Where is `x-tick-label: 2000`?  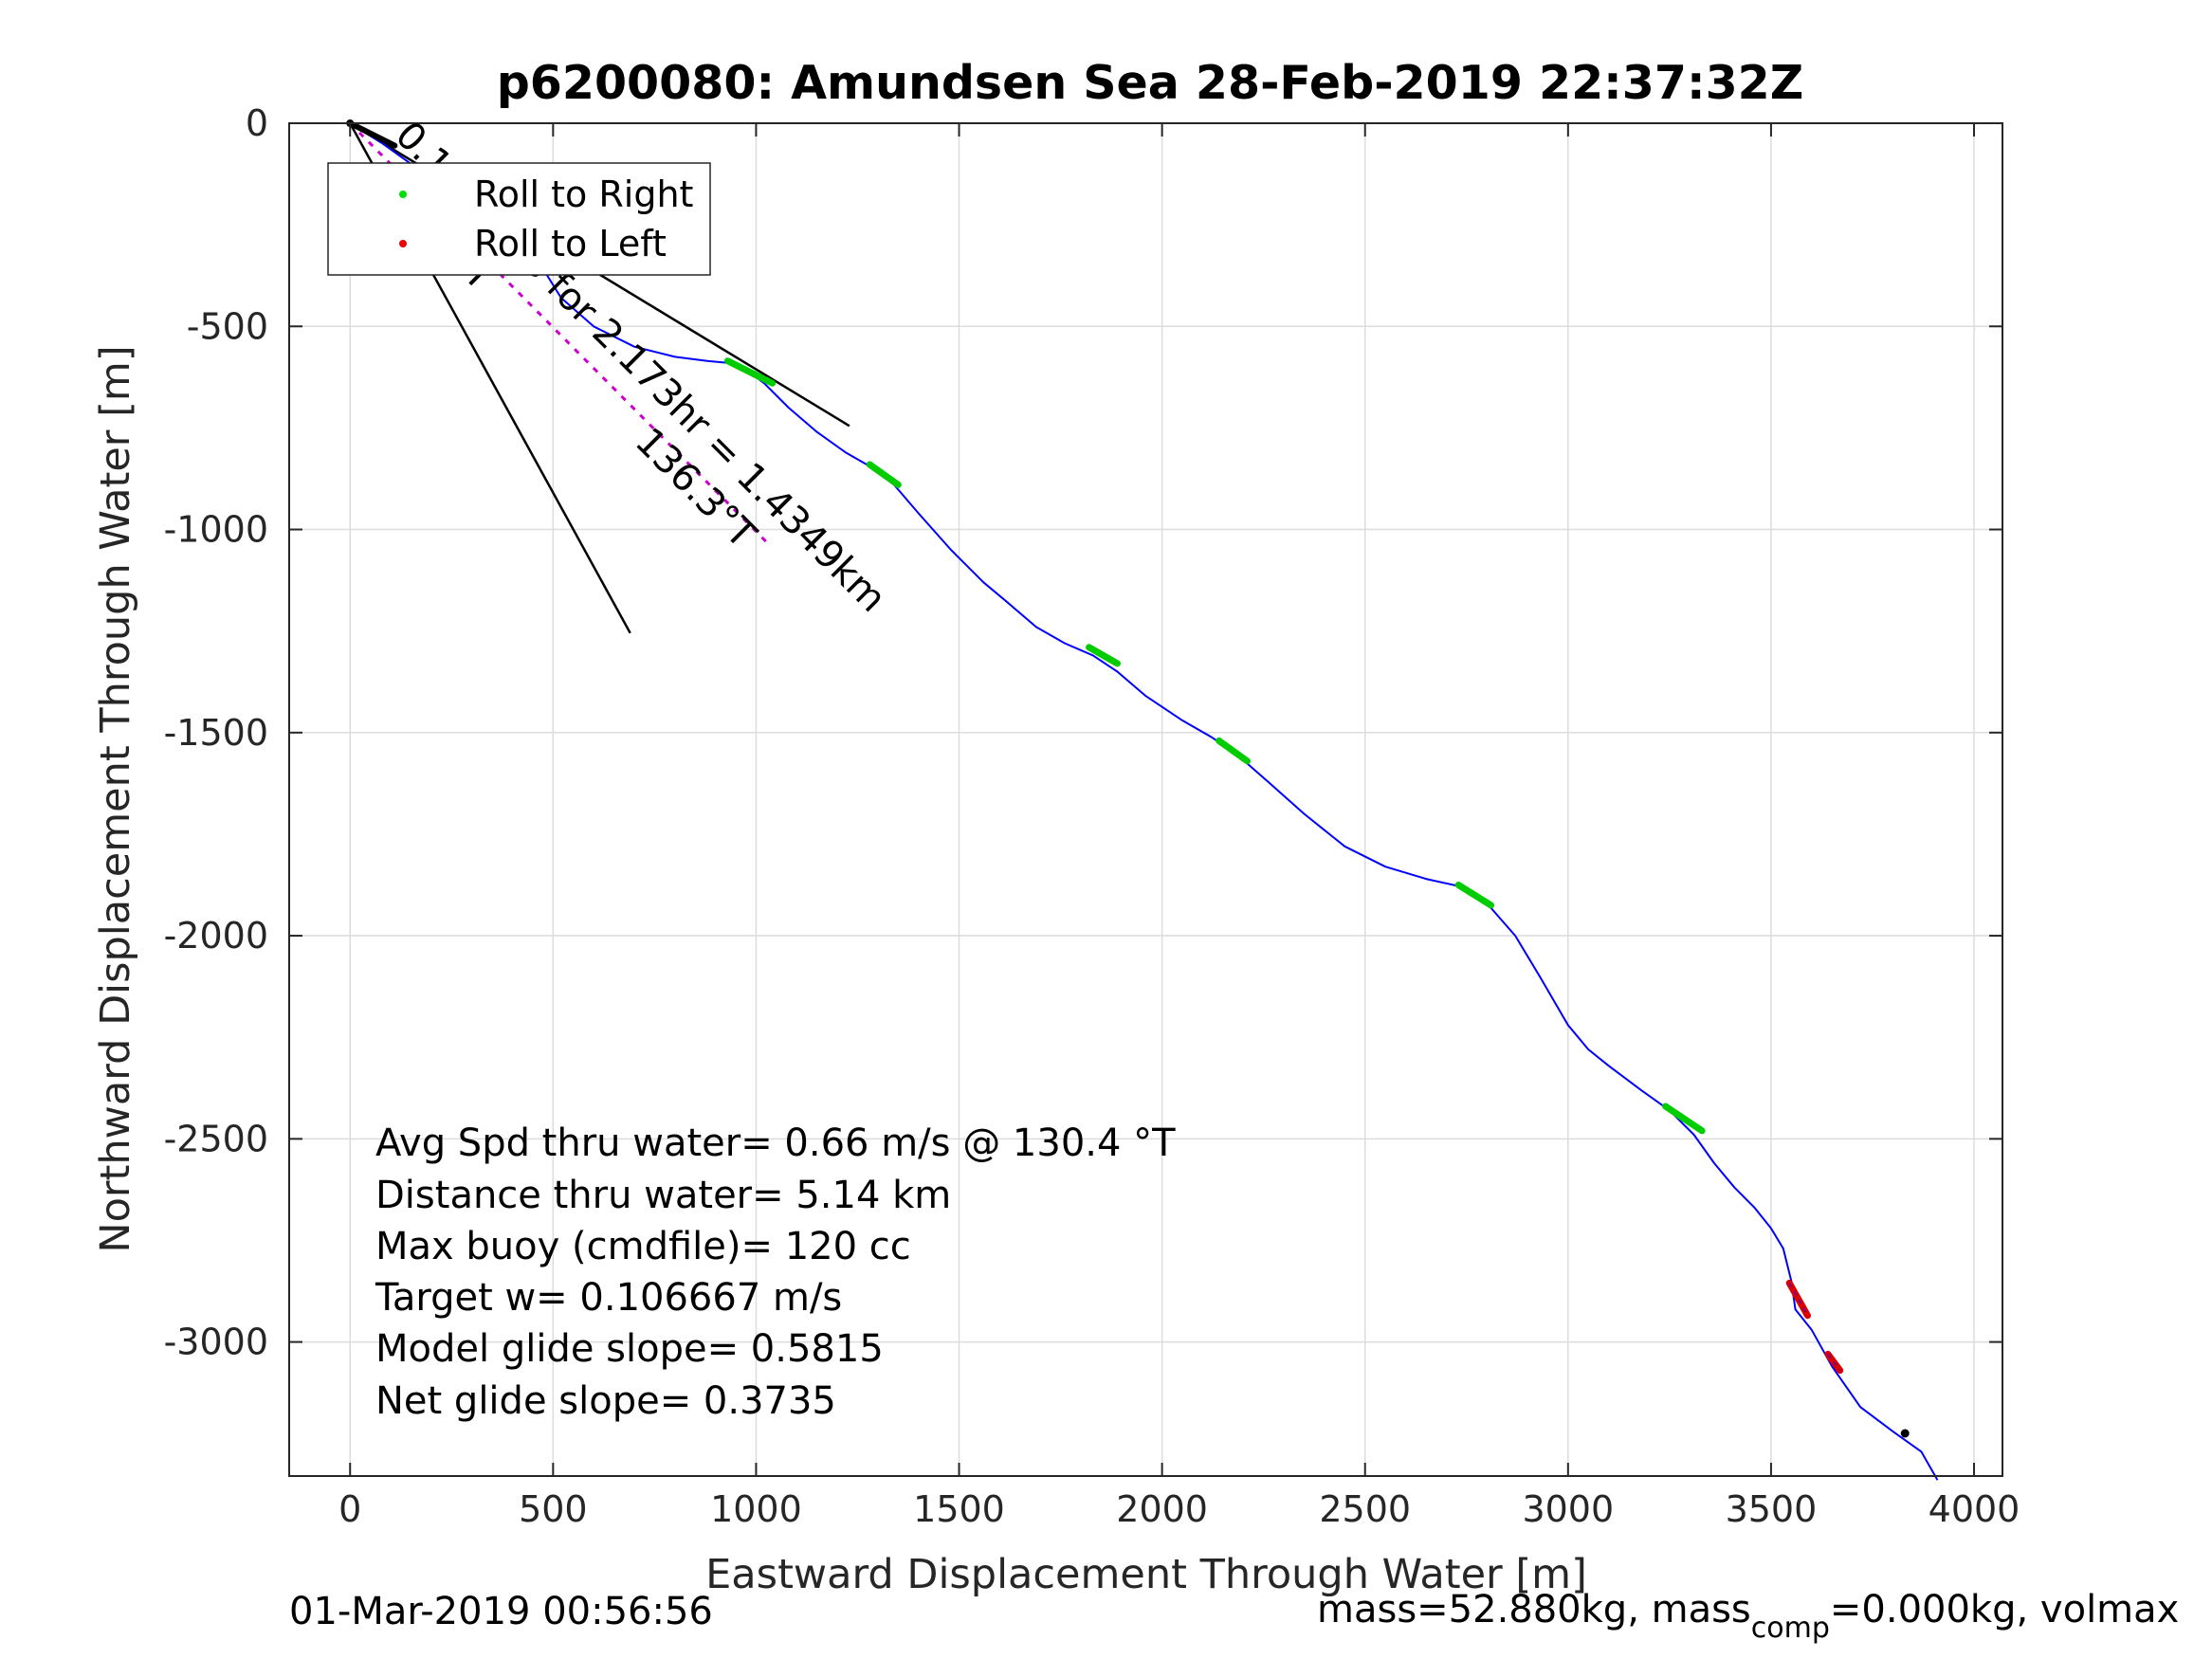 x-tick-label: 2000 is located at coordinates (1162, 1509).